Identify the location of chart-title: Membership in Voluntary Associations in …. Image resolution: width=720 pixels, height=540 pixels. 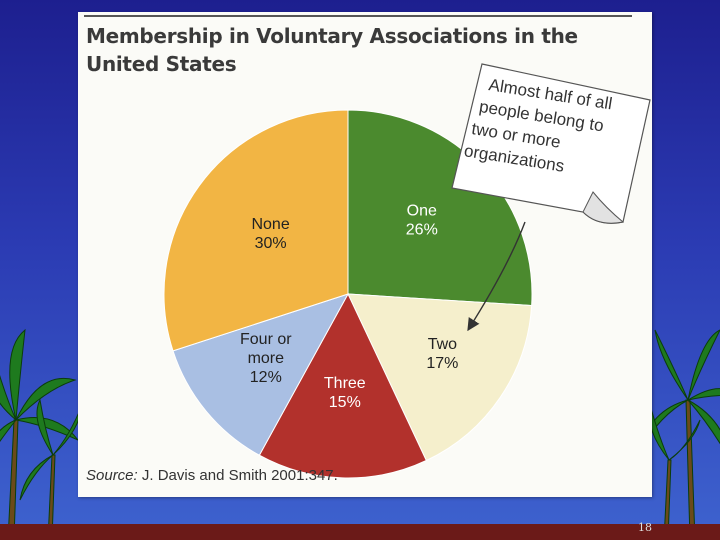
(332, 50).